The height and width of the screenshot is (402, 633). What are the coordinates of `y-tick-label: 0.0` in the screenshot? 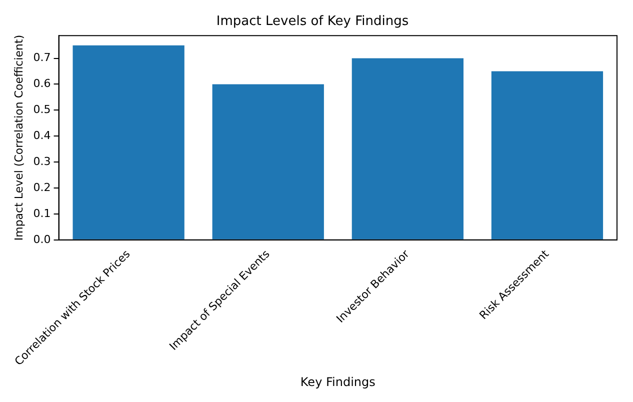 It's located at (42, 239).